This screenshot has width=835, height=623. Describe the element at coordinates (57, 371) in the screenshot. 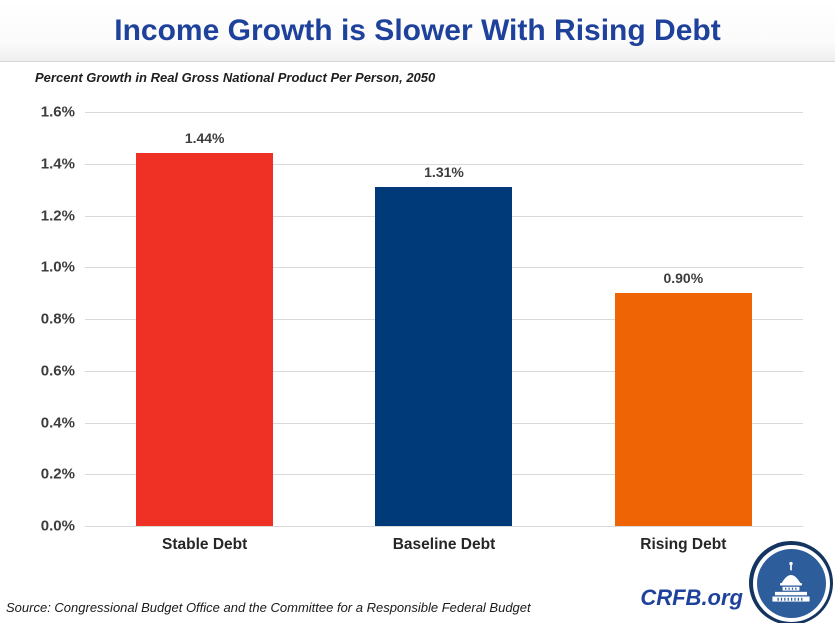

I see `y-axis-tick-label: 0.6%` at that location.